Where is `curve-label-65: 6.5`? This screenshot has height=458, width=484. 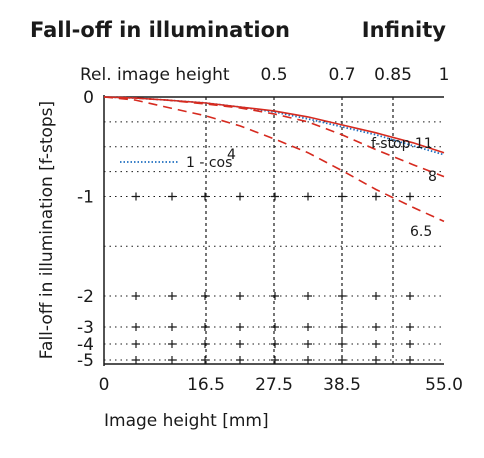
curve-label-65: 6.5 is located at coordinates (421, 232).